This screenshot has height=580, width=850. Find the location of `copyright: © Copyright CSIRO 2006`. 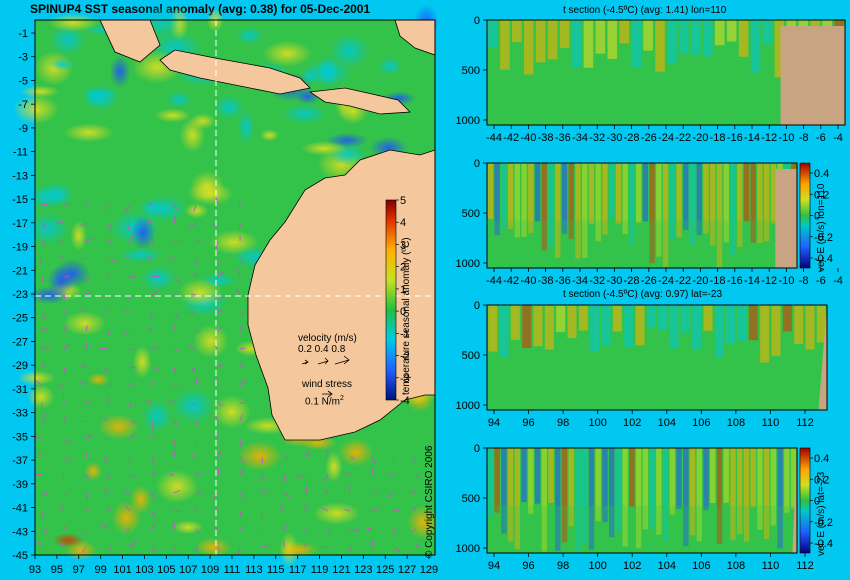

copyright: © Copyright CSIRO 2006 is located at coordinates (429, 501).